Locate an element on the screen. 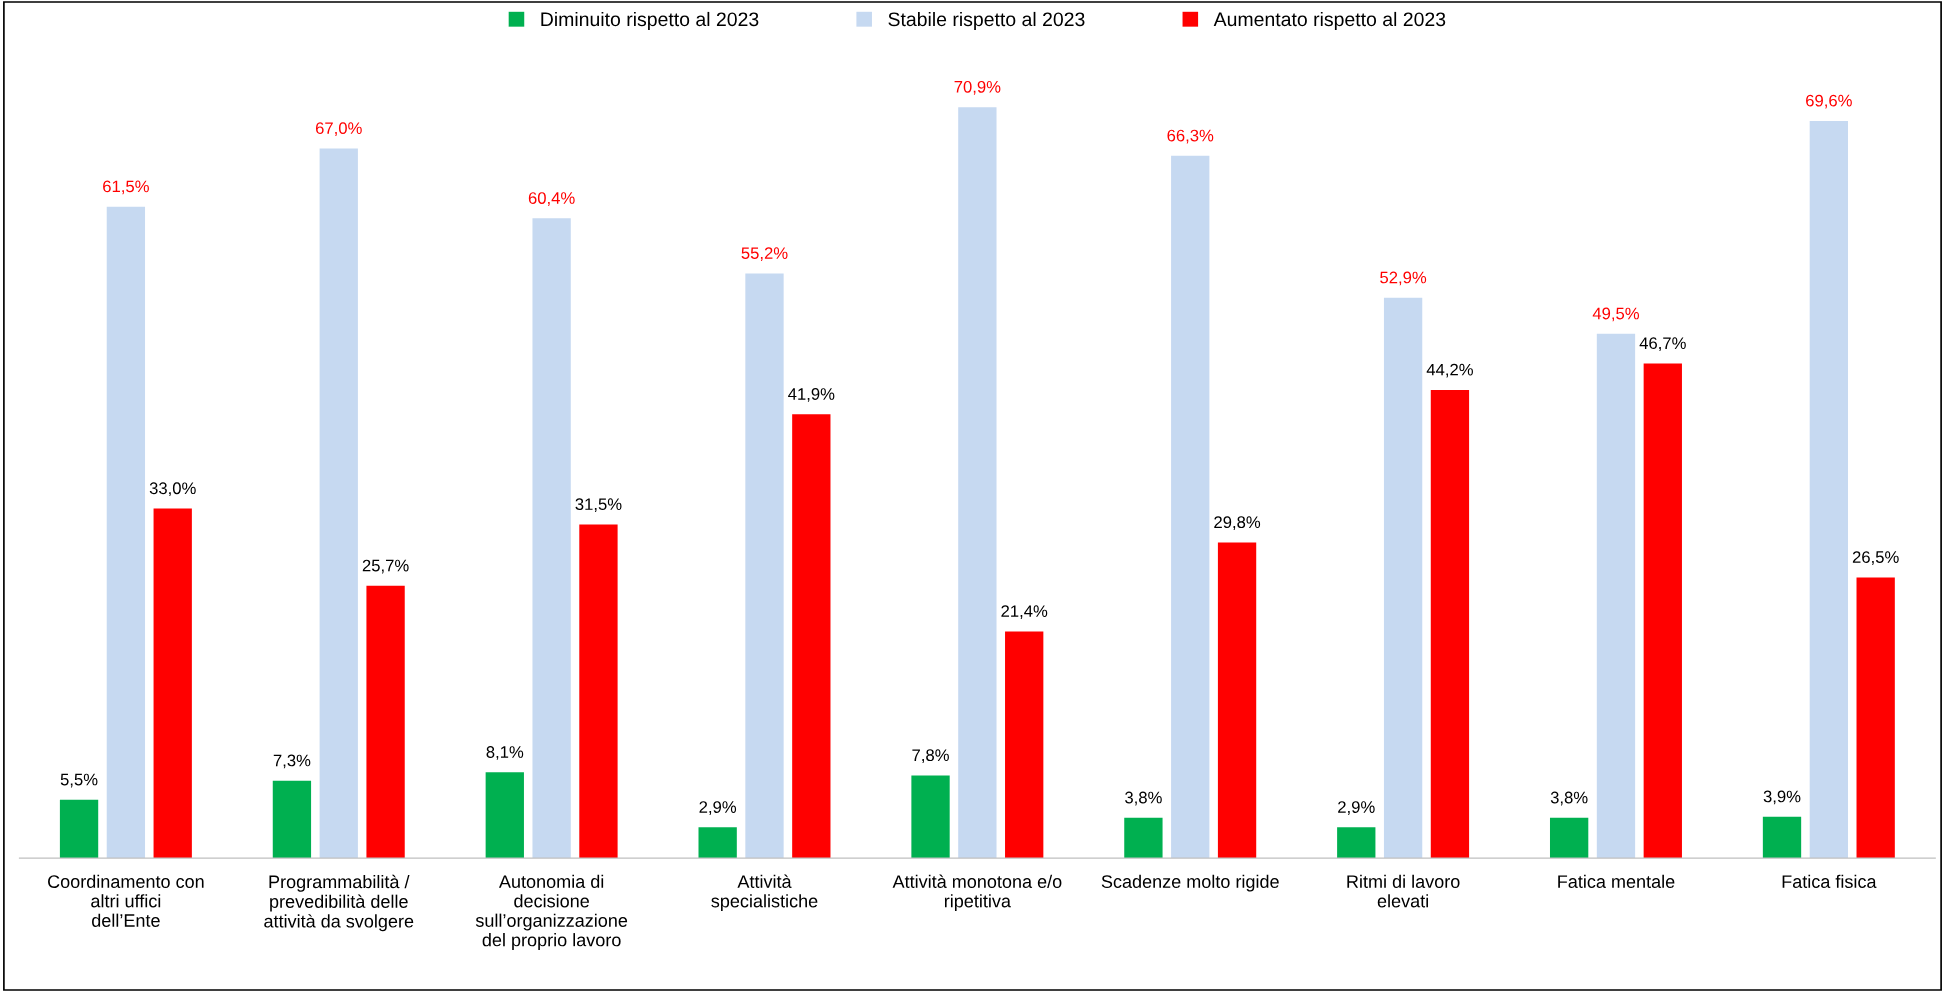  data-label: 7,3% is located at coordinates (292, 761).